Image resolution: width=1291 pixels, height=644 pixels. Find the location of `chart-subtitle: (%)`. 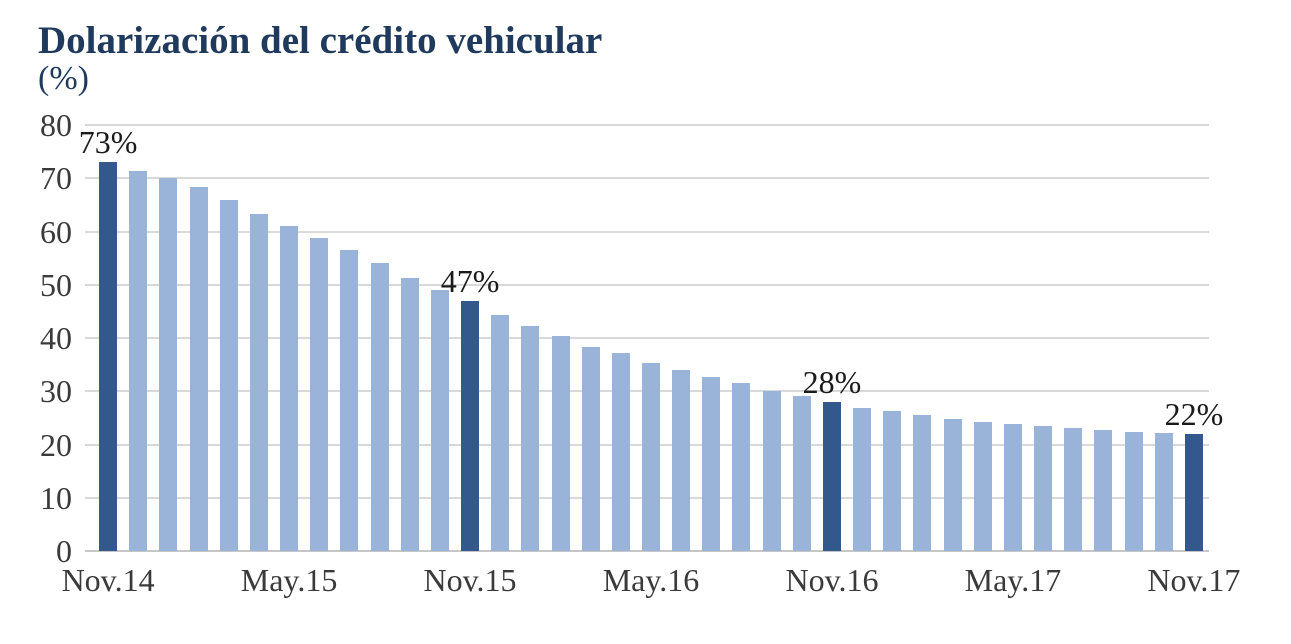

chart-subtitle: (%) is located at coordinates (63, 78).